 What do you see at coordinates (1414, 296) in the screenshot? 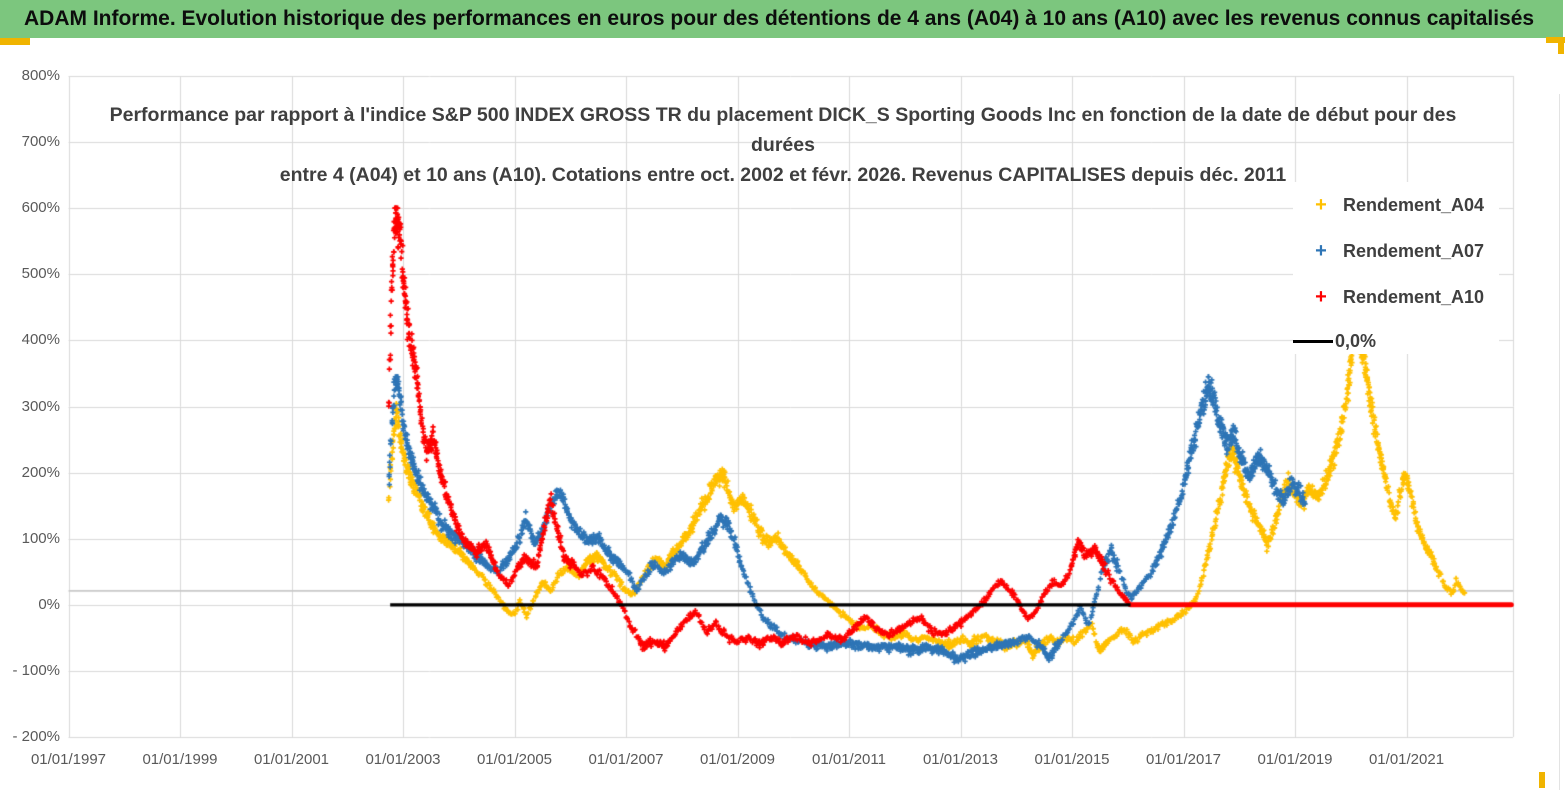
I see `legend-label: Rendement_A10` at bounding box center [1414, 296].